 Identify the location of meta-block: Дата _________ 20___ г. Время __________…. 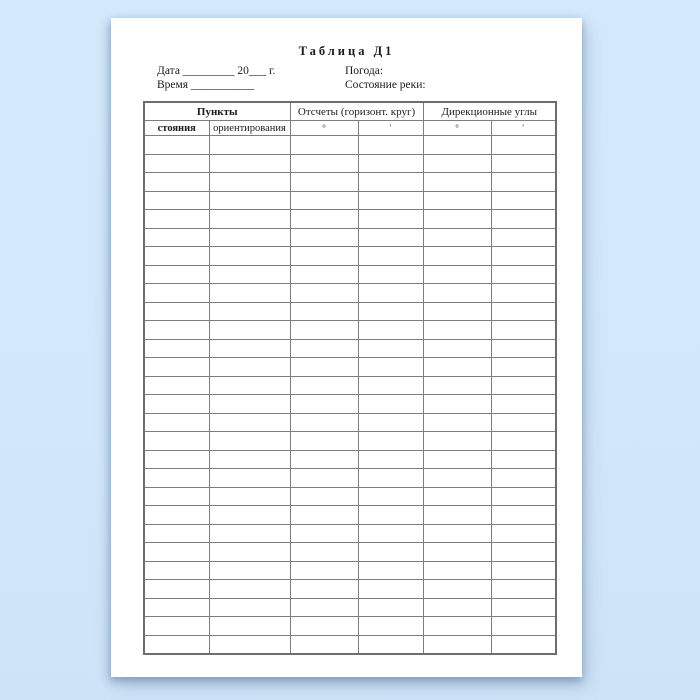
(364, 81).